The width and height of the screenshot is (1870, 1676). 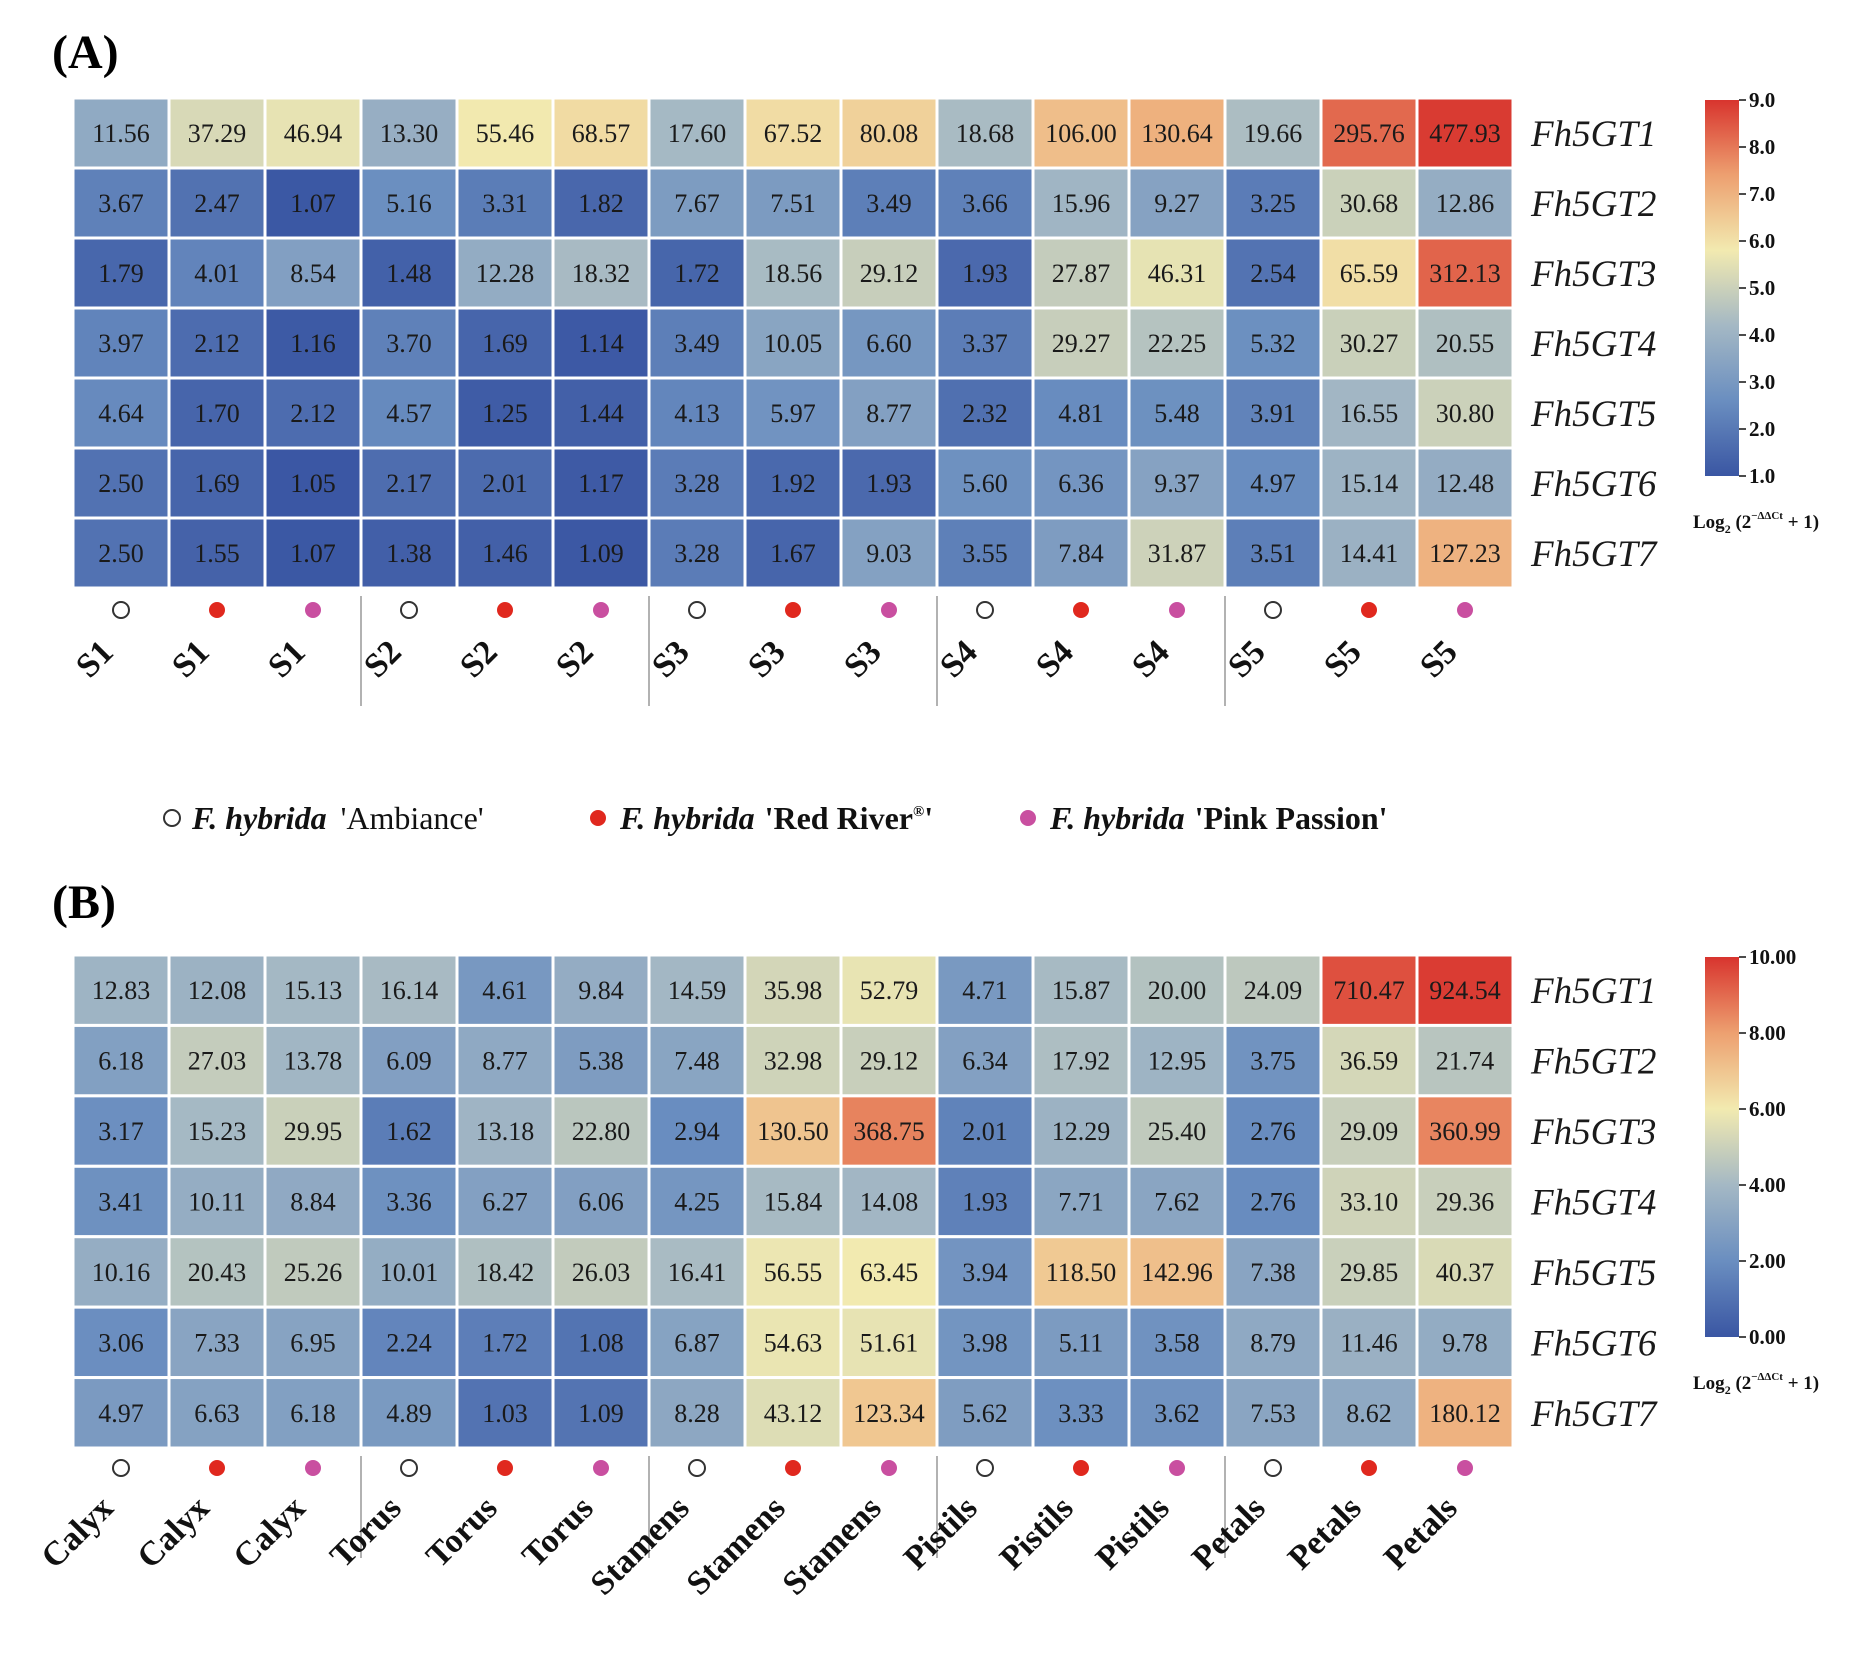 I want to click on cell-value: 10.05, so click(x=793, y=343).